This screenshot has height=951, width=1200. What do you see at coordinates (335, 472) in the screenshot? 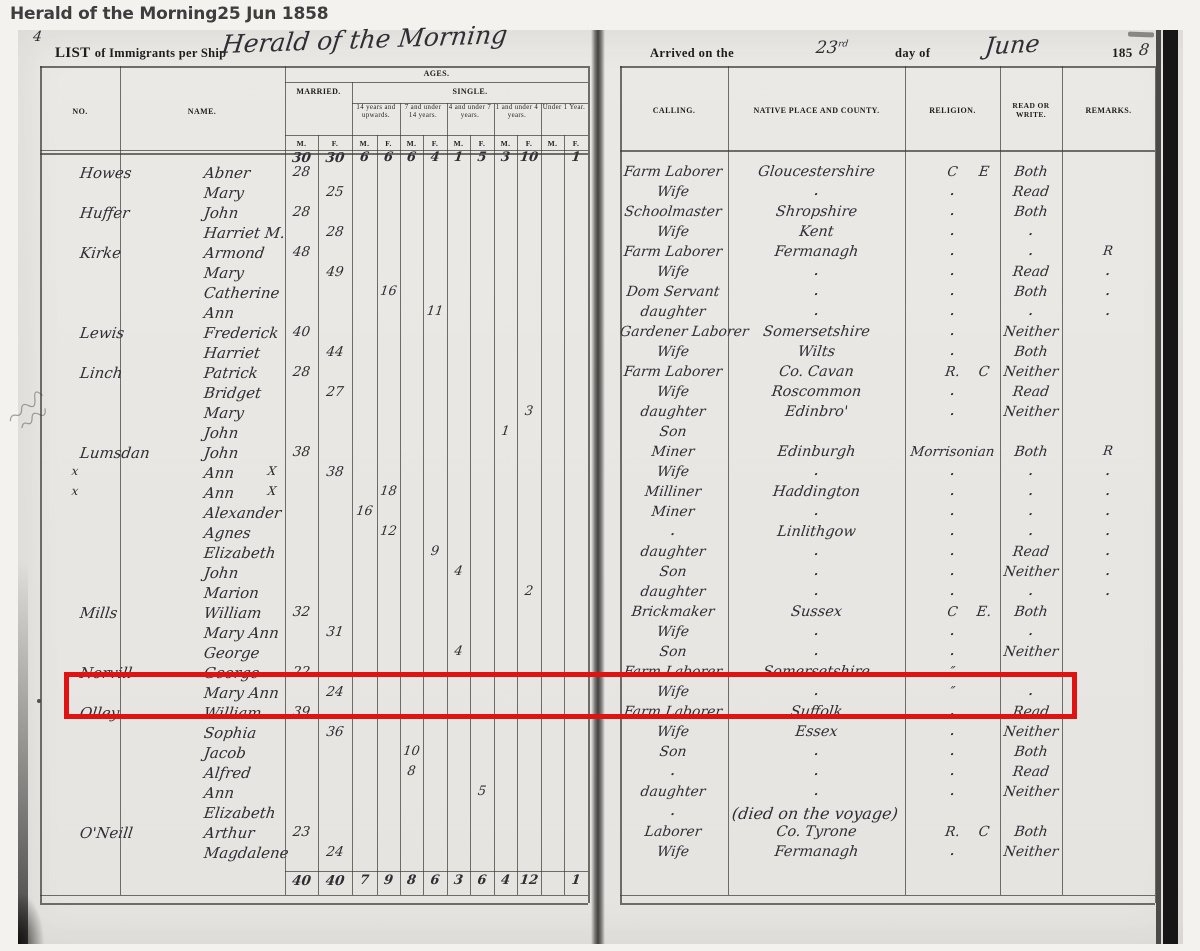
I see `cell-m_f: 38` at bounding box center [335, 472].